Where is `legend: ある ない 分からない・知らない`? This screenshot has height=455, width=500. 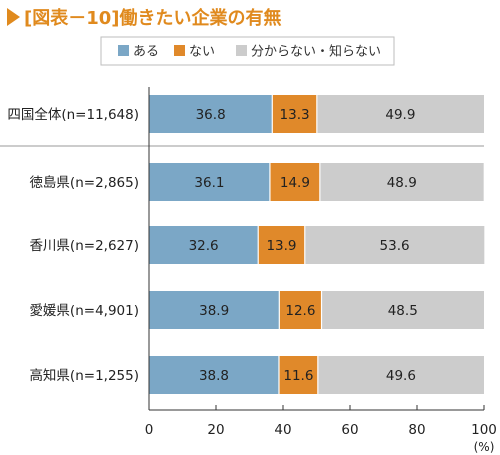 legend: ある ない 分からない・知らない is located at coordinates (247, 51).